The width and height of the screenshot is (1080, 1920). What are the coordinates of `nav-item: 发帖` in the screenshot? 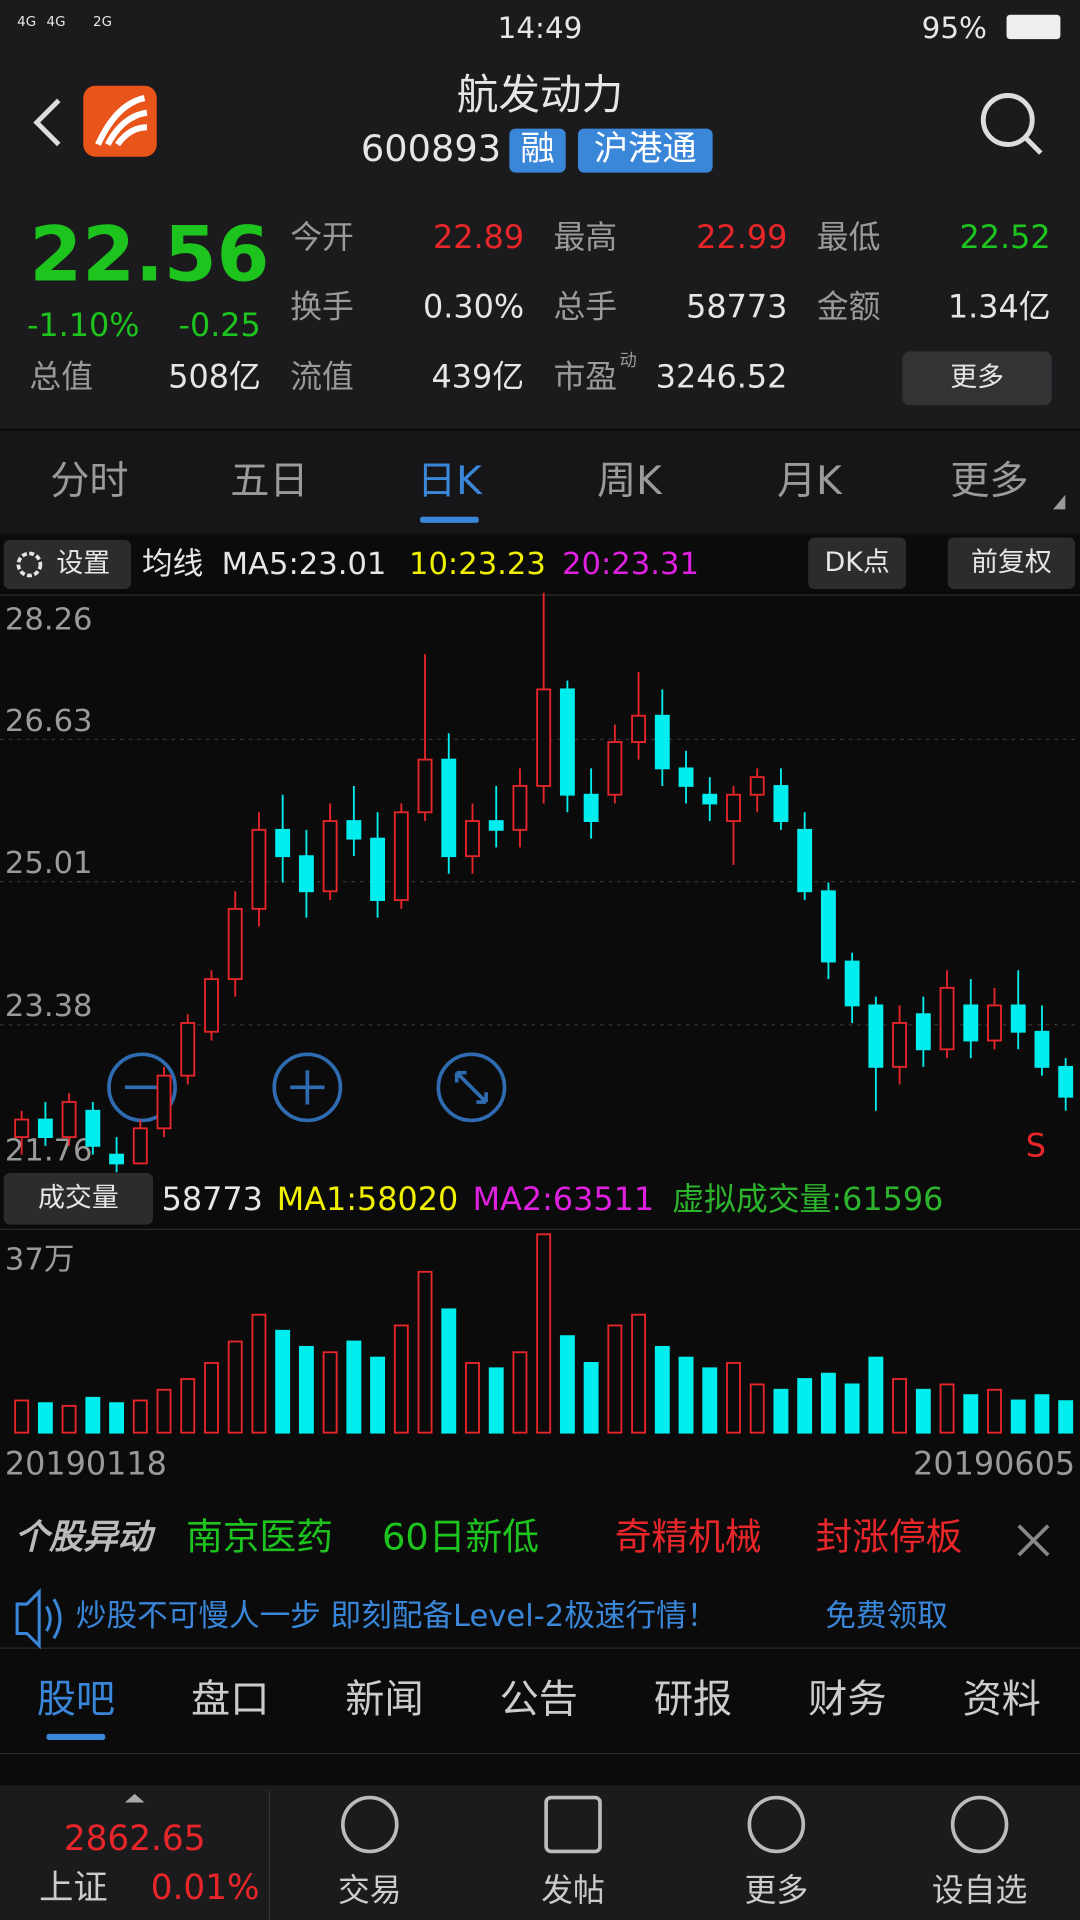 It's located at (573, 1890).